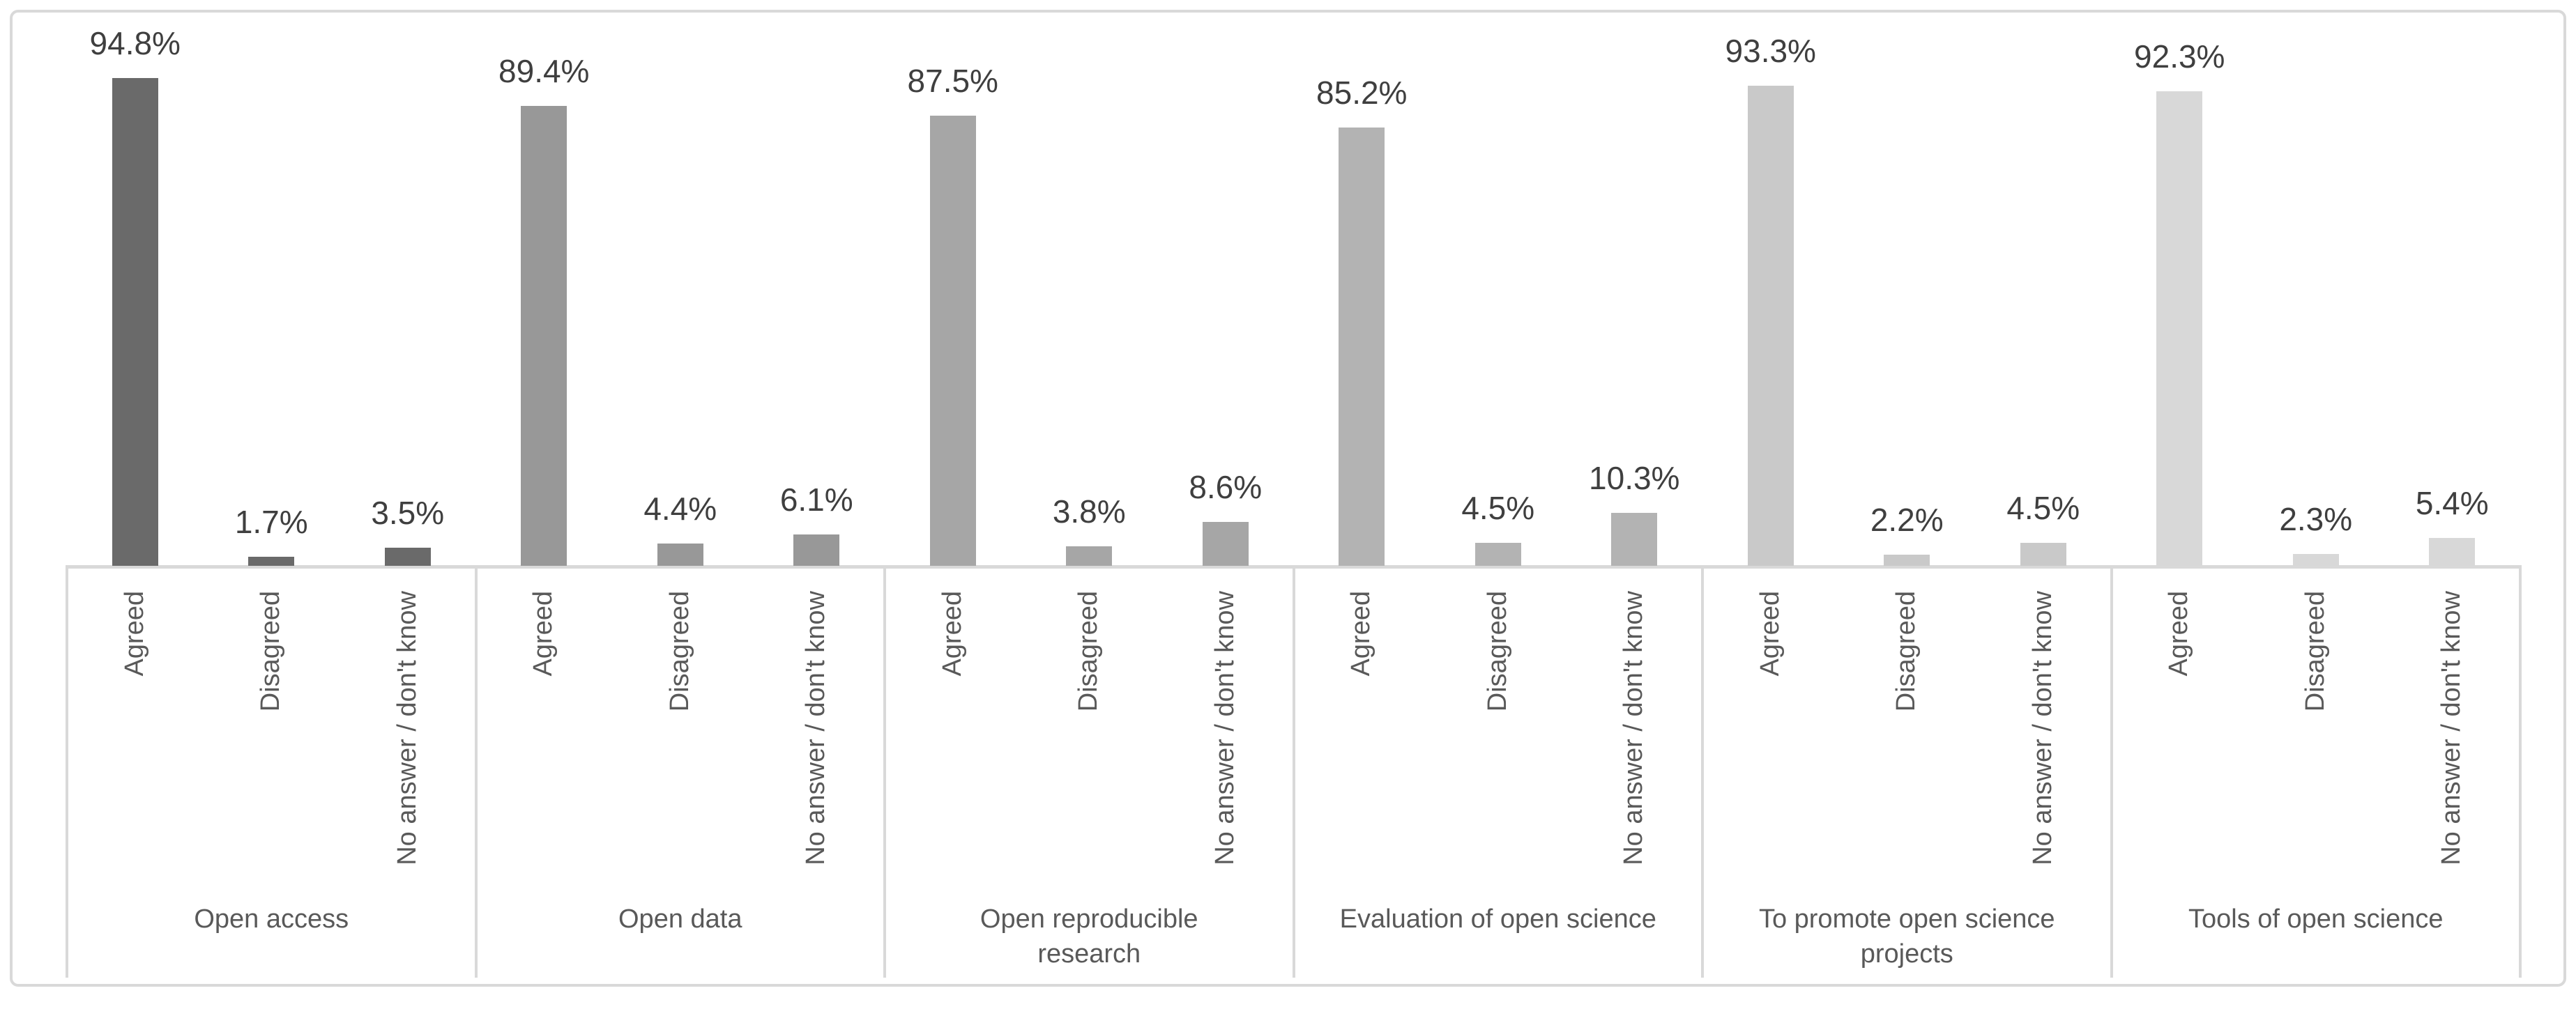 The height and width of the screenshot is (1009, 2576). What do you see at coordinates (2316, 519) in the screenshot?
I see `value-label-tools-of-open-science-disagreed: 2.3%` at bounding box center [2316, 519].